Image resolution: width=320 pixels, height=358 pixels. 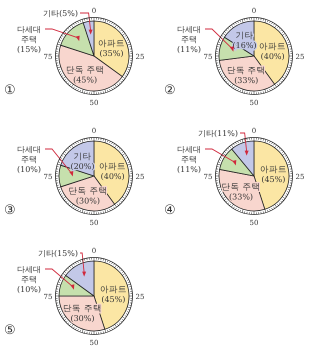 I want to click on text: ⑤, so click(x=10, y=330).